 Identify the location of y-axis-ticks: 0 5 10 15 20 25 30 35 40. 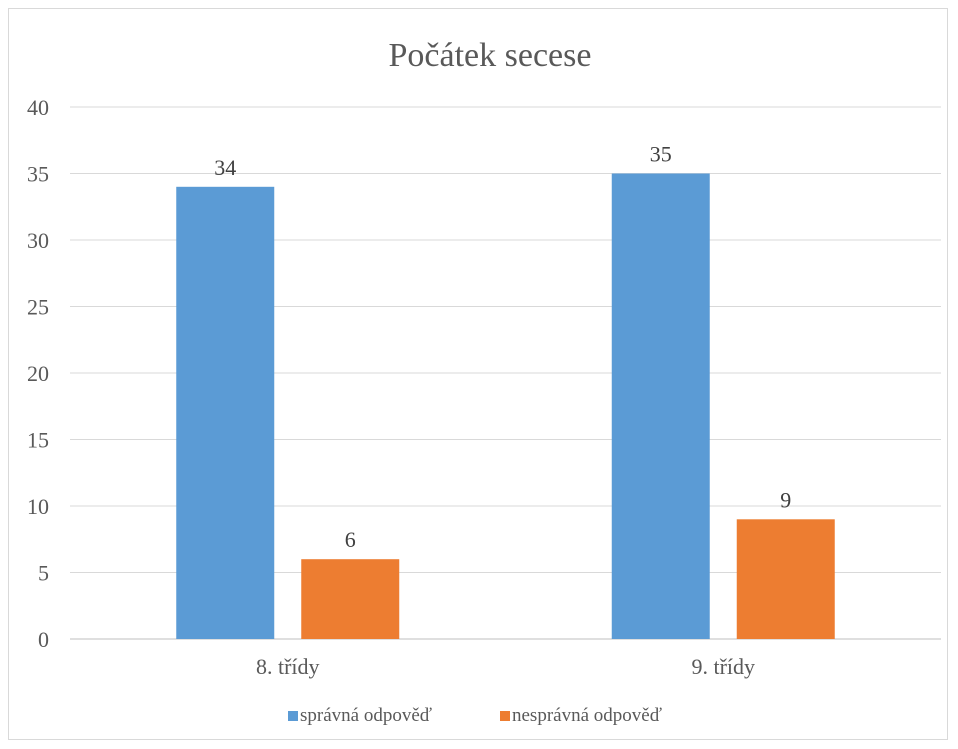
(38, 373).